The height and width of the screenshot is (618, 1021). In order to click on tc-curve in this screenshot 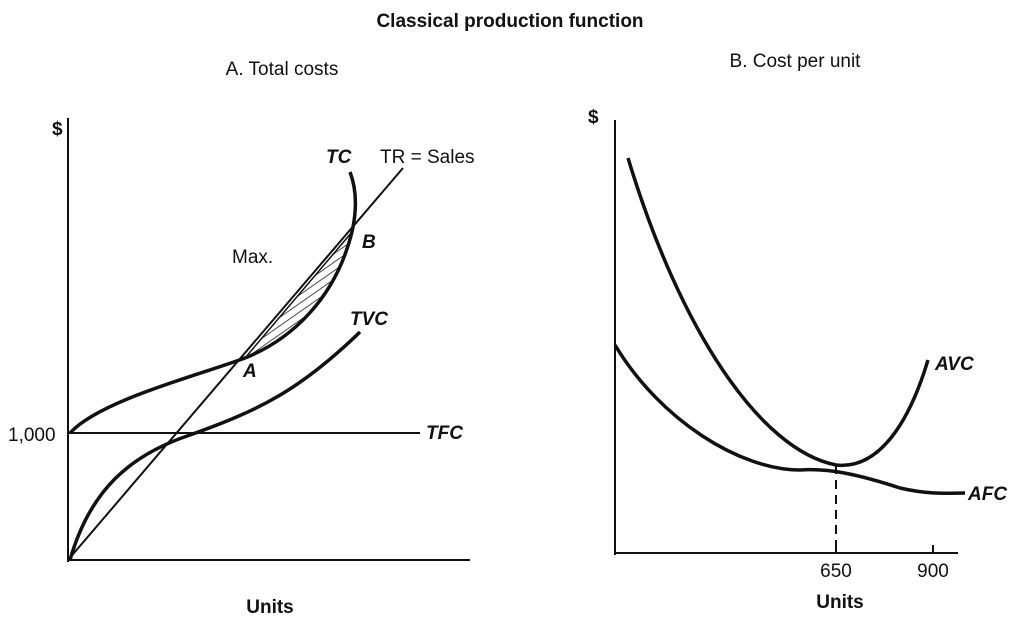, I will do `click(213, 303)`.